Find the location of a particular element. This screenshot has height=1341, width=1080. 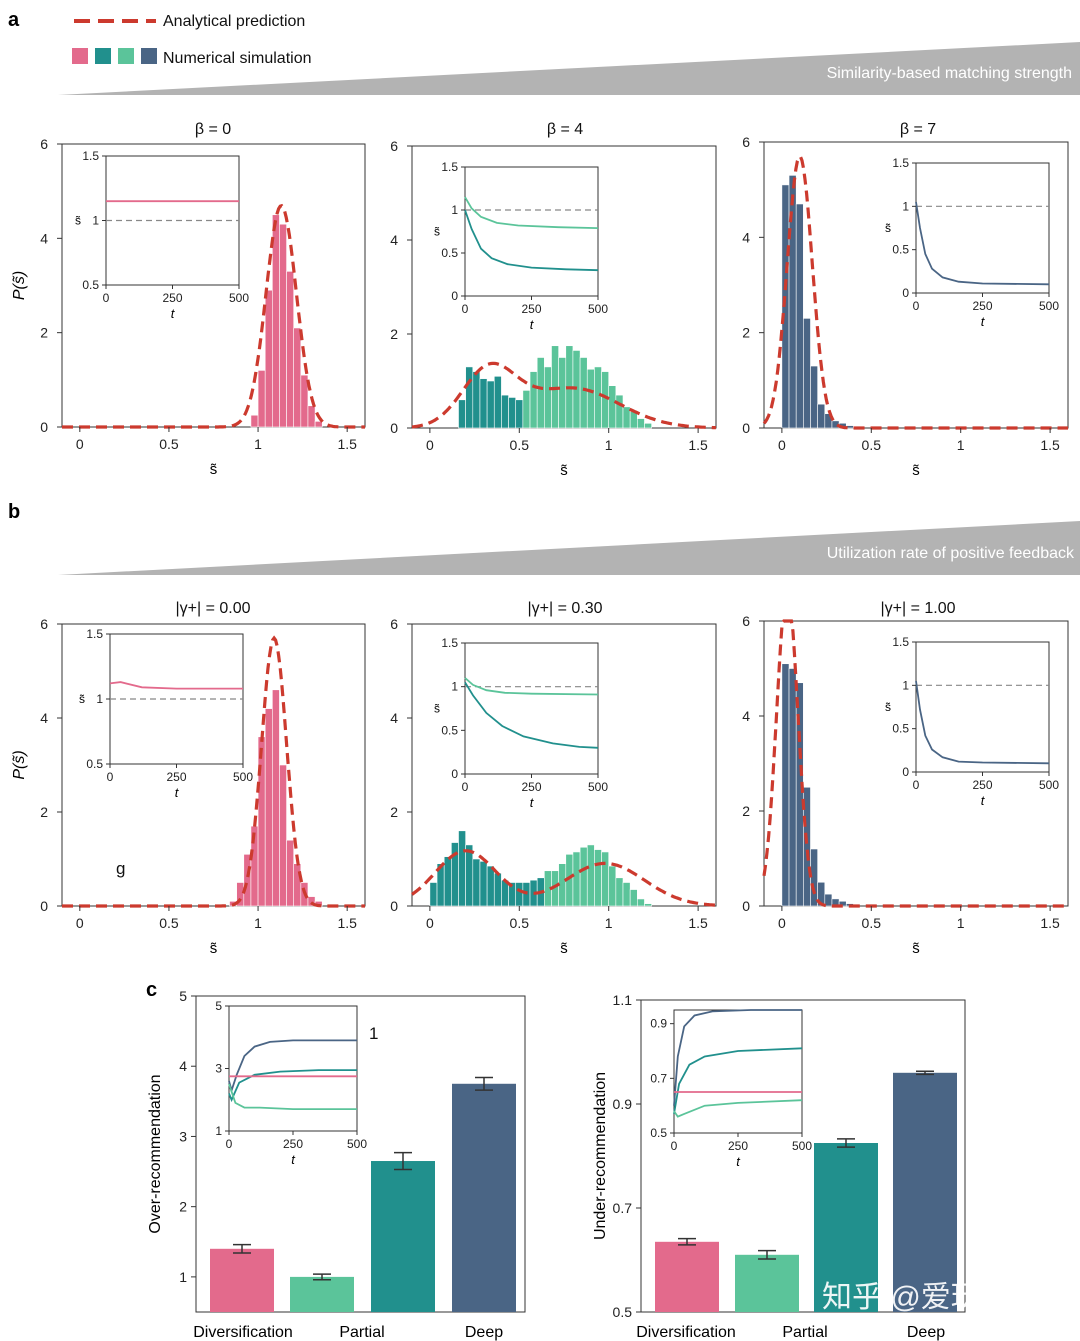

c1-inset-line-teal is located at coordinates (292, 1086).